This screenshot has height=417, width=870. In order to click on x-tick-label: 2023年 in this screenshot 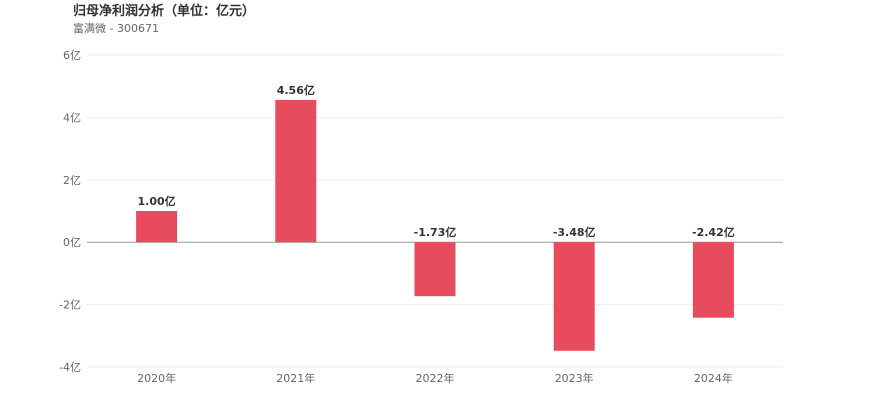, I will do `click(574, 378)`.